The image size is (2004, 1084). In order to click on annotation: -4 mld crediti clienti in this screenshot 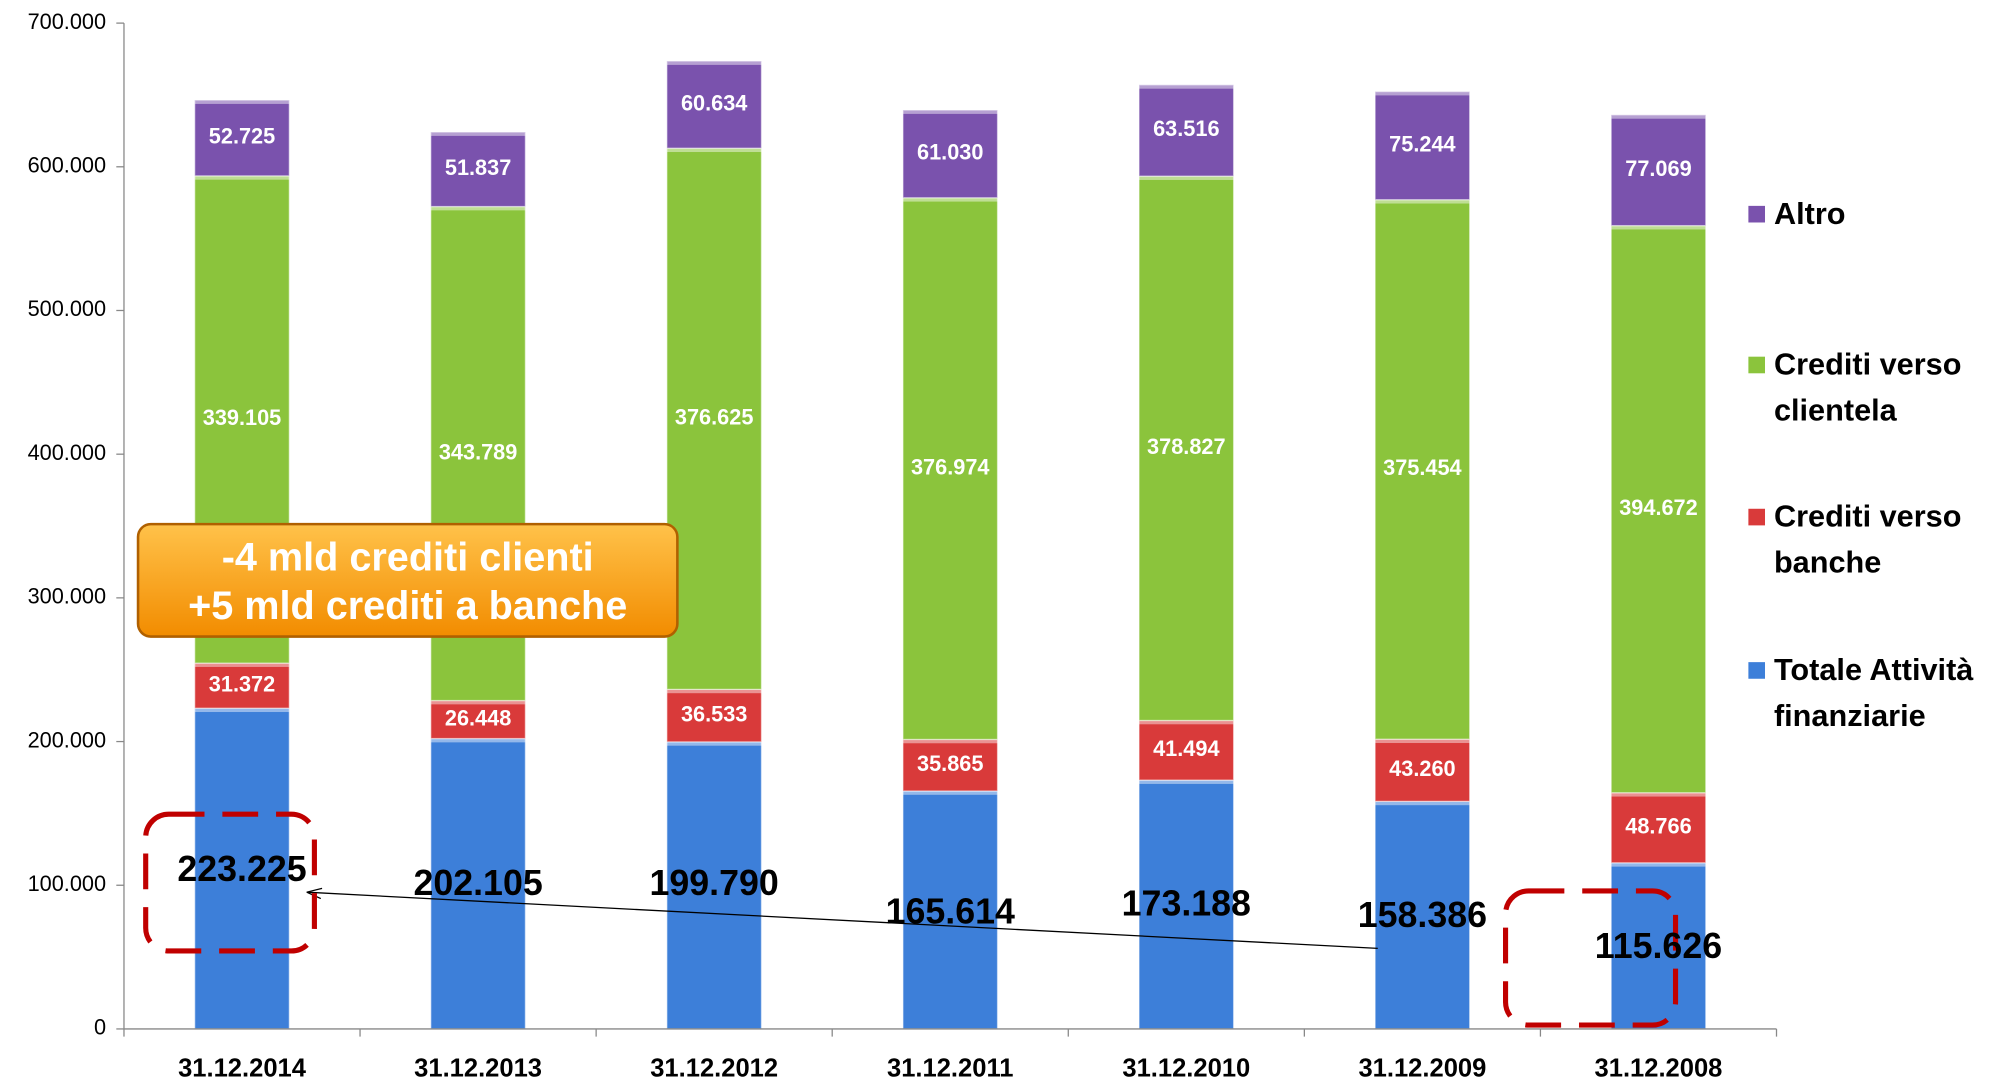, I will do `click(408, 557)`.